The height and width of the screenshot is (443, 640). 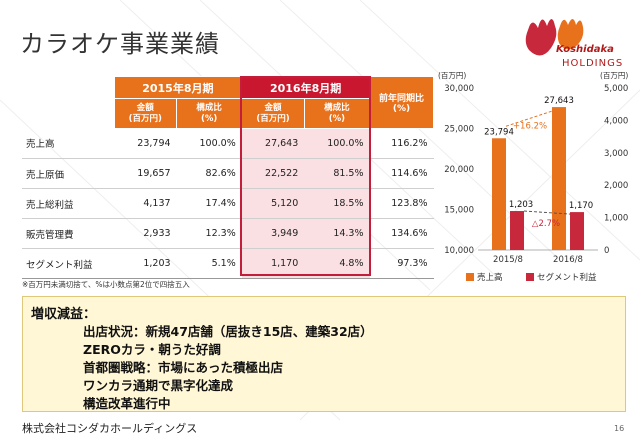 I want to click on page-title: カラオケ事業業績, so click(x=120, y=44).